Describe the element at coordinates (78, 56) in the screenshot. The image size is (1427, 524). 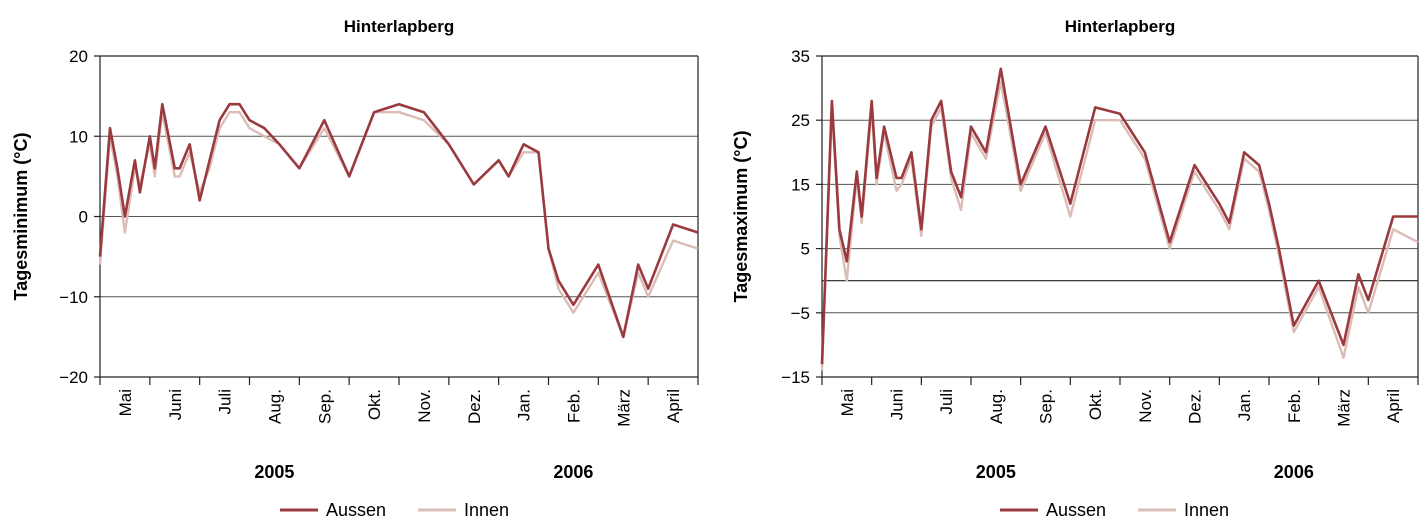
I see `y-tick-label: 20` at that location.